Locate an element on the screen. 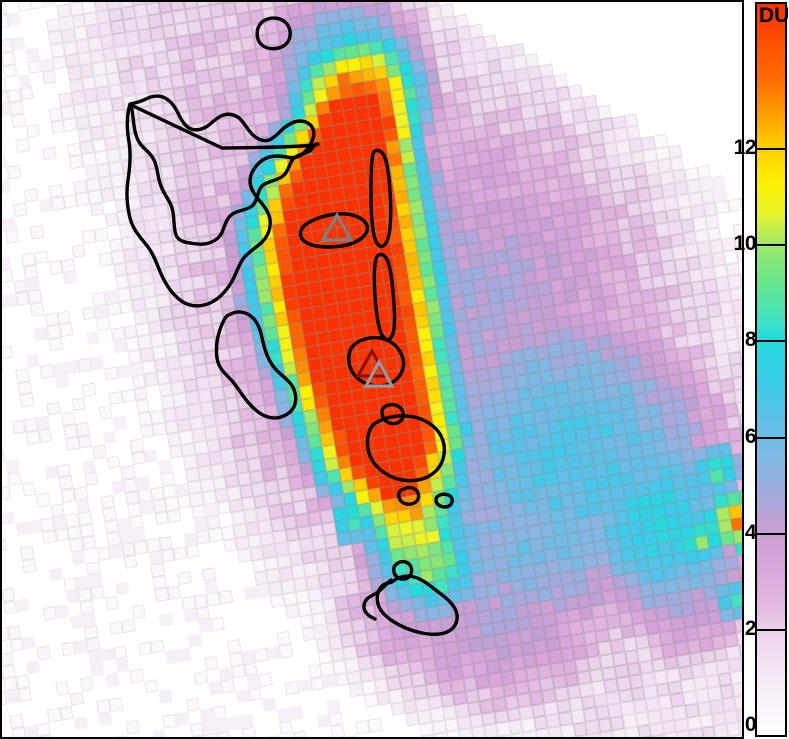 The image size is (789, 739). colorbar-gradient is located at coordinates (771, 369).